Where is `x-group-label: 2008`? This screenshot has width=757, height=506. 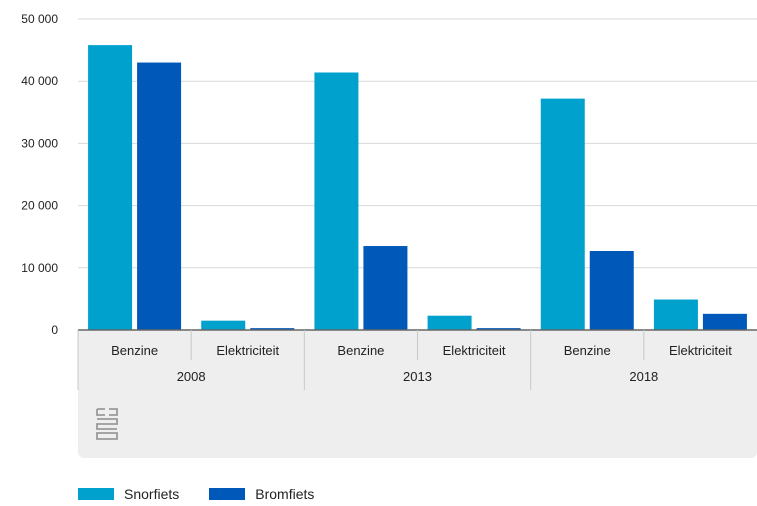
x-group-label: 2008 is located at coordinates (191, 376).